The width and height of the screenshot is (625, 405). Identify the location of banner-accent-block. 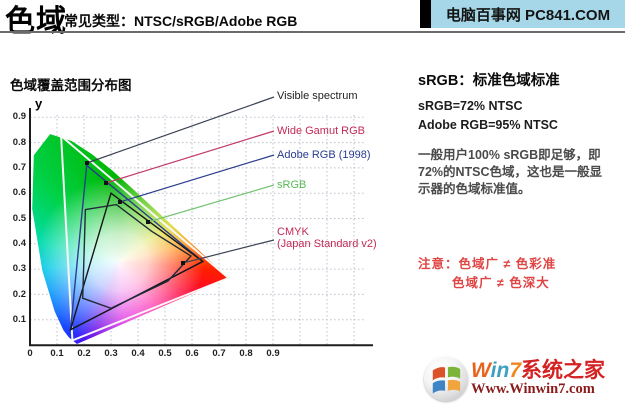
(425, 14).